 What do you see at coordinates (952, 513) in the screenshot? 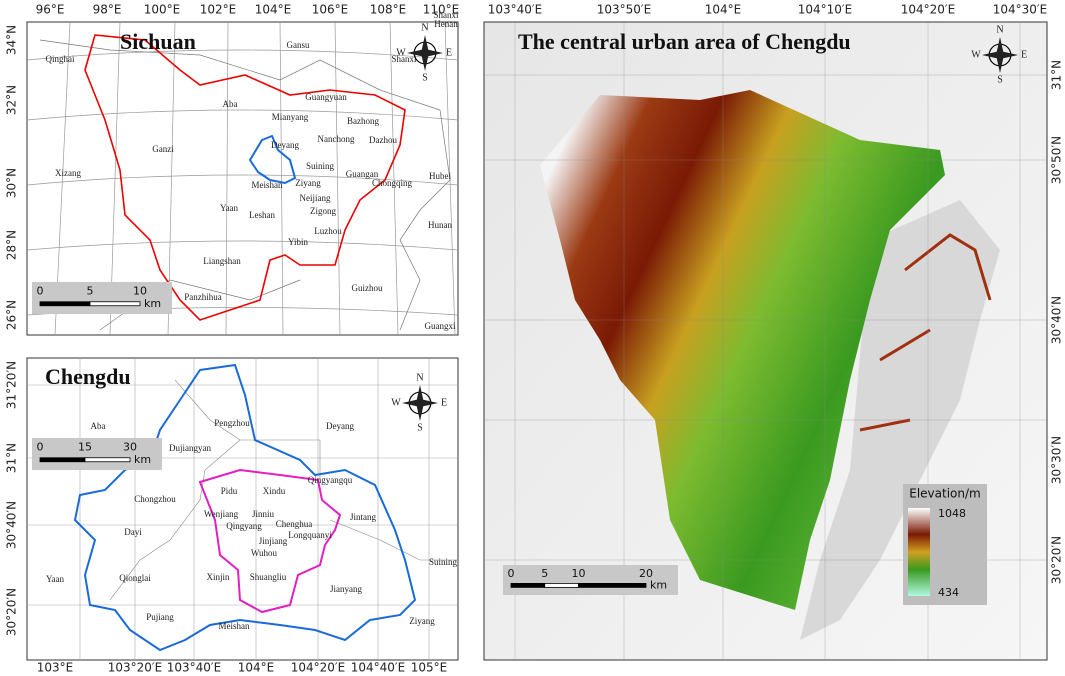
I see `legend-max: 1048` at bounding box center [952, 513].